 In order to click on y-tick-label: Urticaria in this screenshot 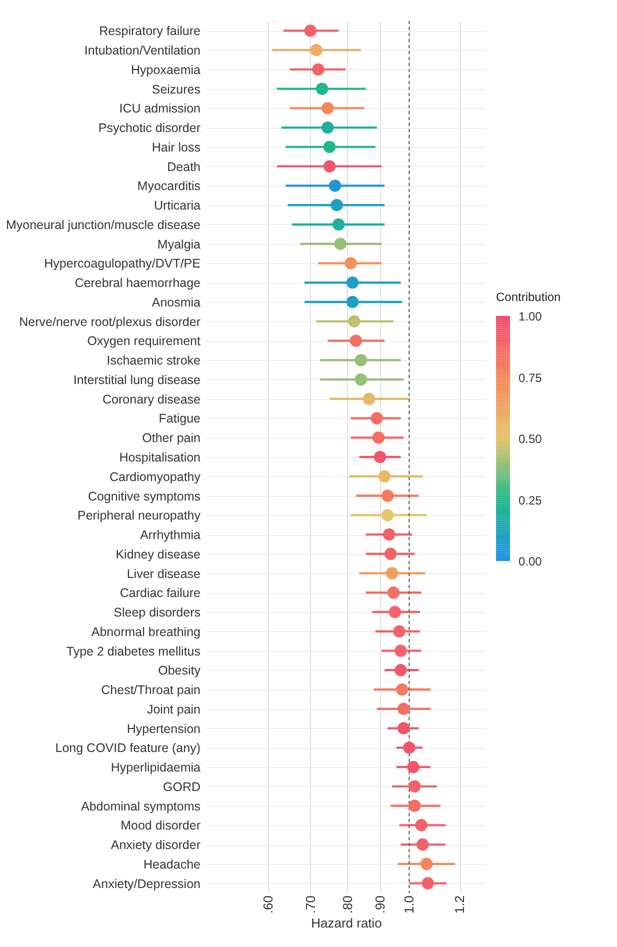, I will do `click(177, 205)`.